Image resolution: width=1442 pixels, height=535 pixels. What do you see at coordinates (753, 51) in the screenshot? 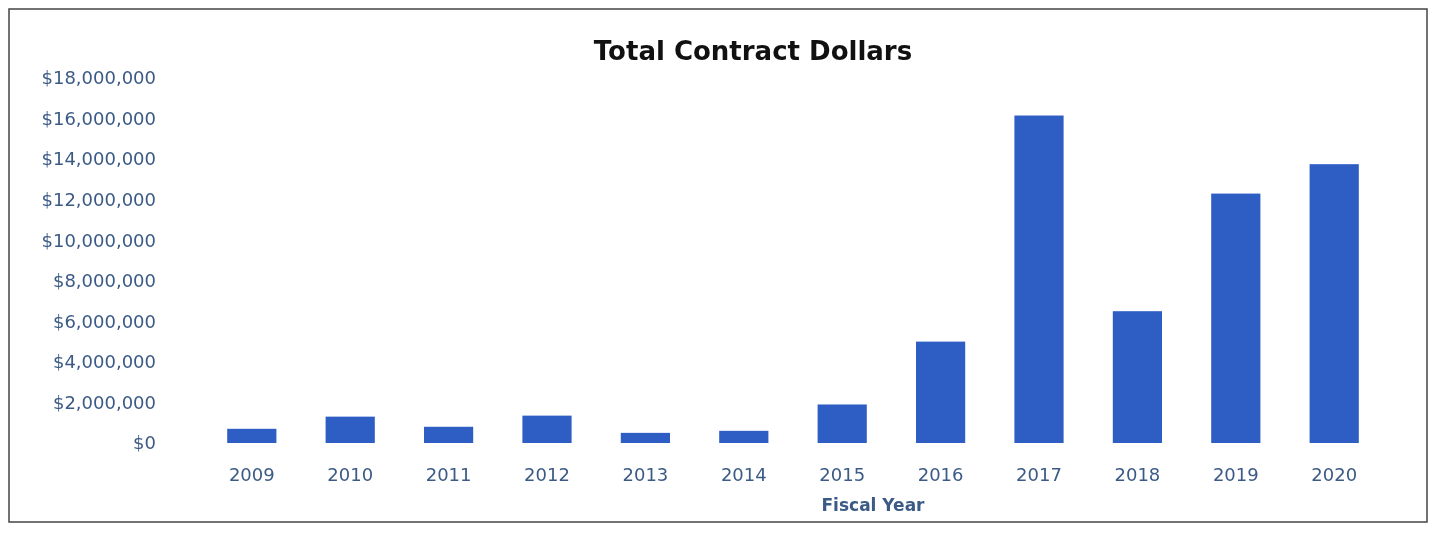
I see `chart-title: Total Contract Dollars` at bounding box center [753, 51].